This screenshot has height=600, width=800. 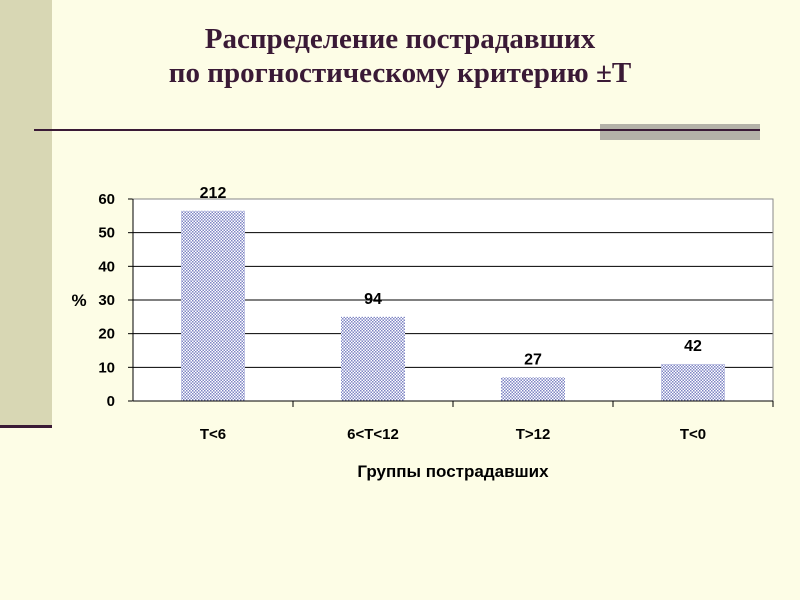 I want to click on x-tick-label: Т<0, so click(x=693, y=434).